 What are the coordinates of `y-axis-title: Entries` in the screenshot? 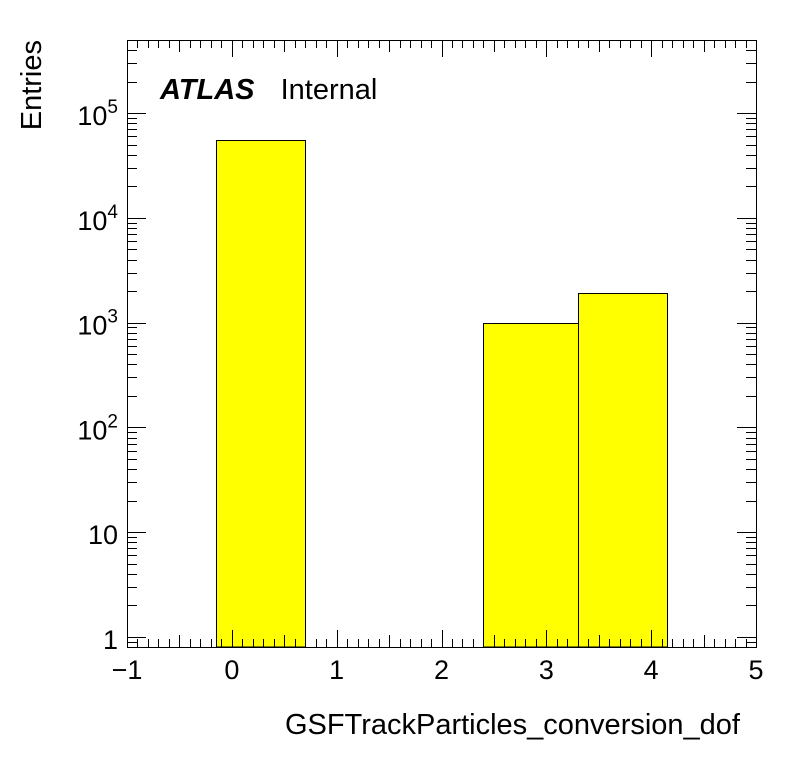 It's located at (32, 85).